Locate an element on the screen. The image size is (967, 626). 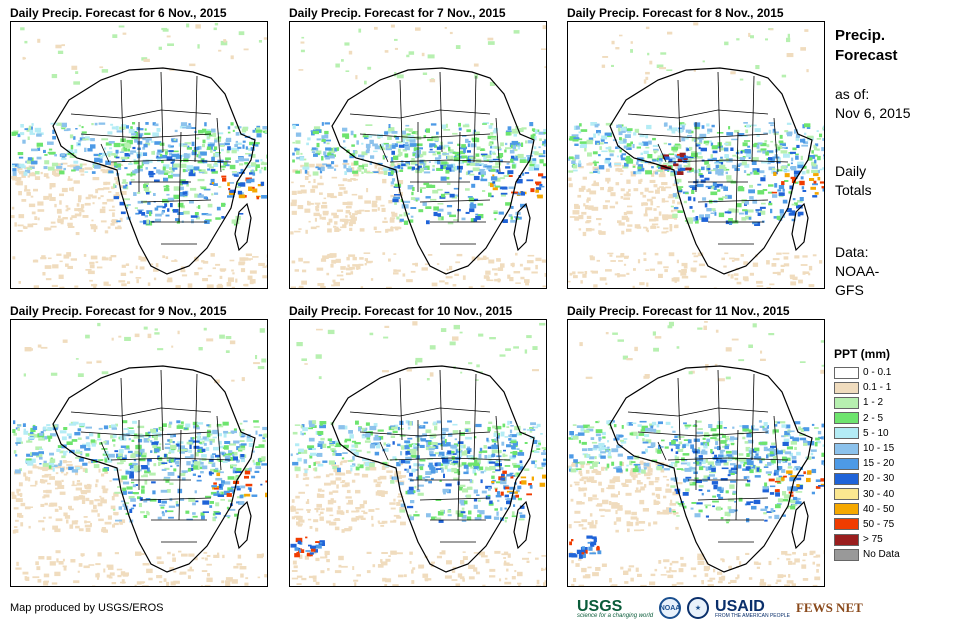
legend-item: 50 - 75 is located at coordinates (867, 524).